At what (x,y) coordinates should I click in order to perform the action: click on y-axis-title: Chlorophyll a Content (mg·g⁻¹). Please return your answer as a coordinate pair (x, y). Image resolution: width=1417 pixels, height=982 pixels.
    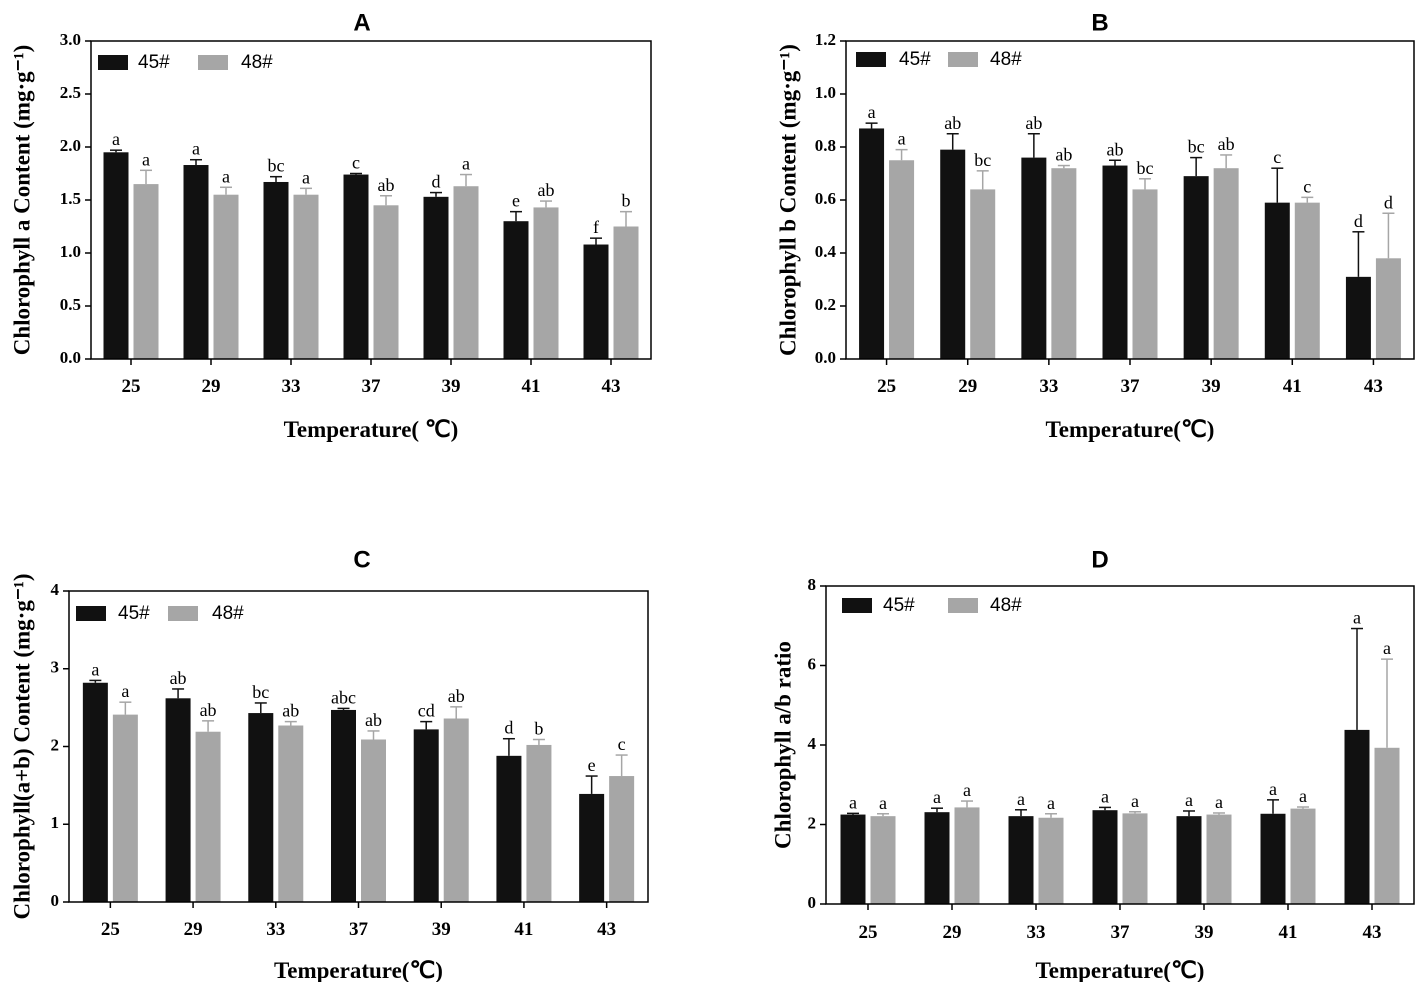
    Looking at the image, I should click on (21, 200).